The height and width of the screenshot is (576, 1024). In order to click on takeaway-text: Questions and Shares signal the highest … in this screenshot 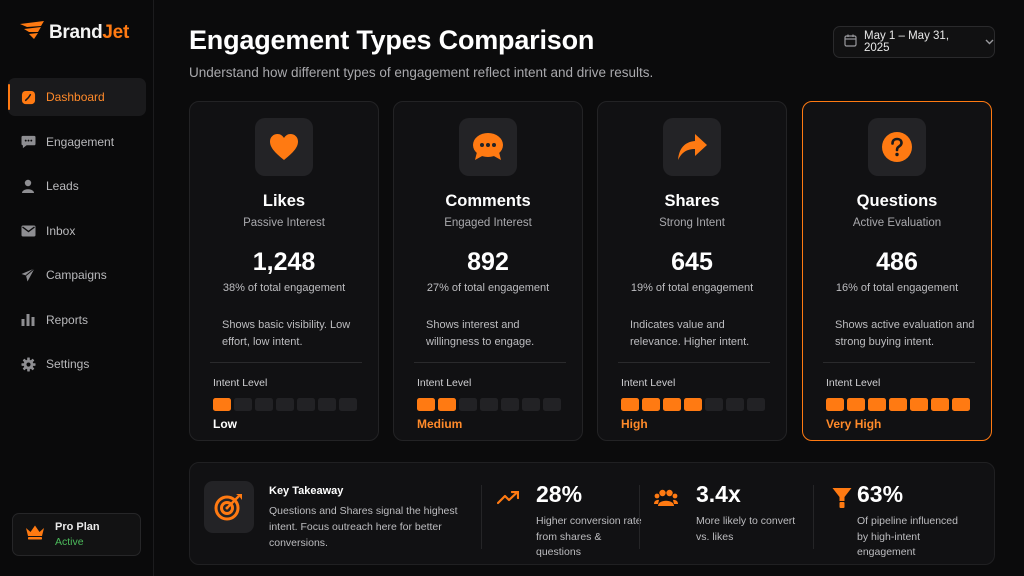, I will do `click(363, 527)`.